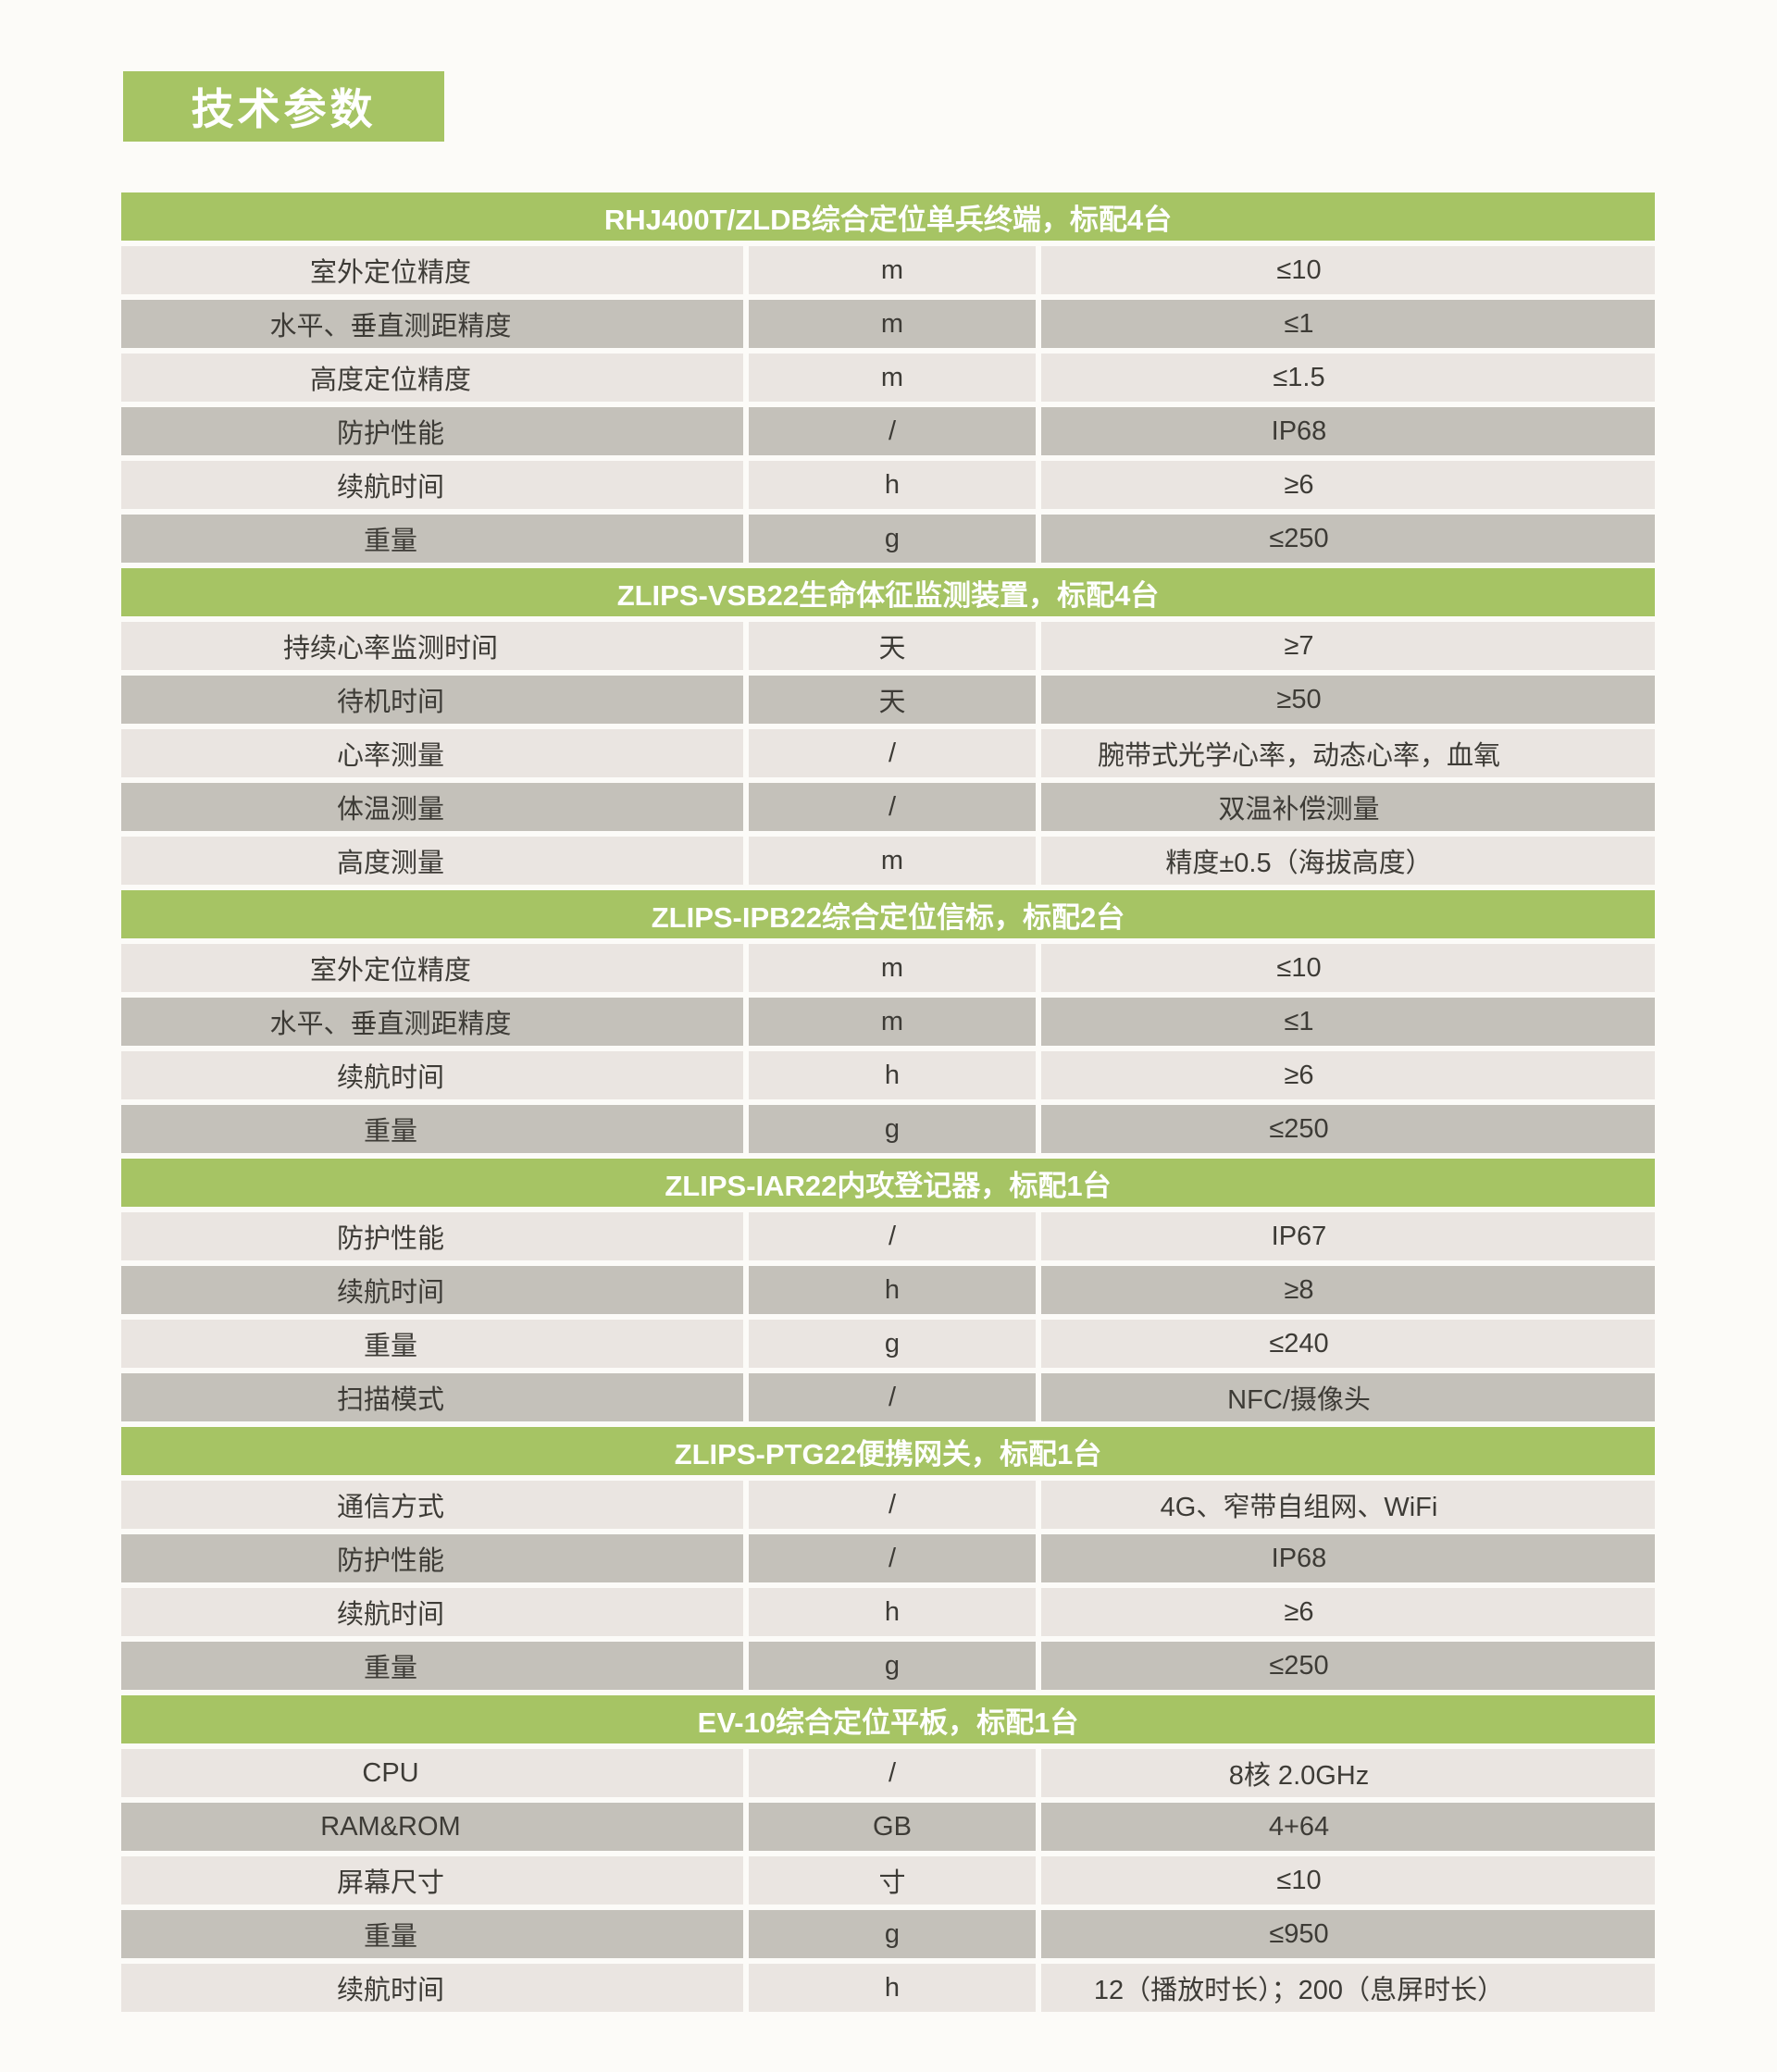  What do you see at coordinates (1348, 1988) in the screenshot?
I see `value-cell: 12（播放时长）；200（息屏时长）` at bounding box center [1348, 1988].